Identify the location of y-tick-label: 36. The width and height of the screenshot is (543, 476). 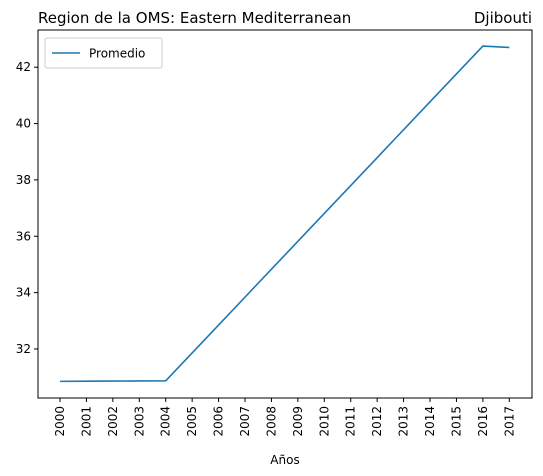
(23, 236).